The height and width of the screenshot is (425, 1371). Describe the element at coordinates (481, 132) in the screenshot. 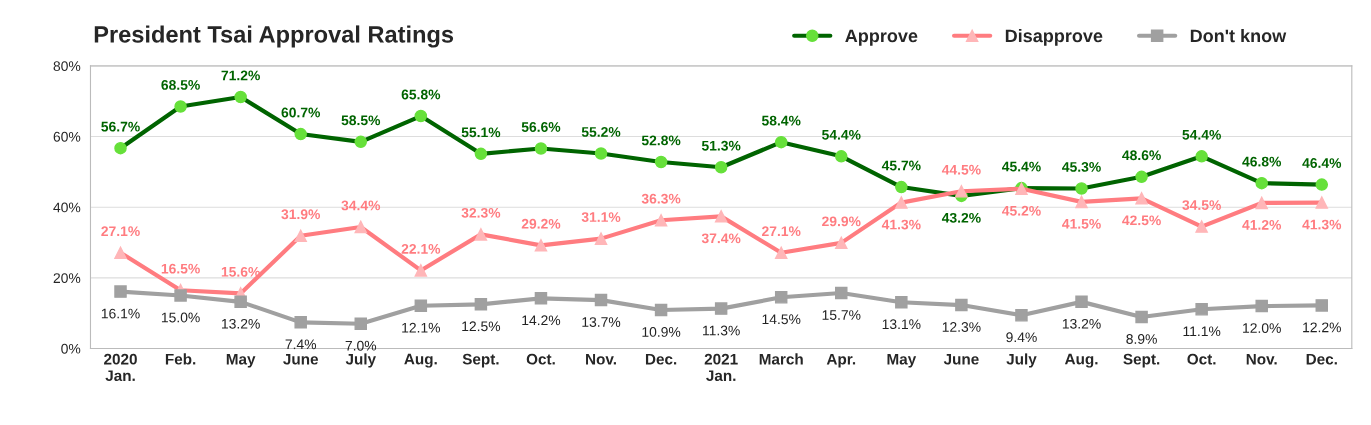

I see `data-label: 55.1%` at that location.